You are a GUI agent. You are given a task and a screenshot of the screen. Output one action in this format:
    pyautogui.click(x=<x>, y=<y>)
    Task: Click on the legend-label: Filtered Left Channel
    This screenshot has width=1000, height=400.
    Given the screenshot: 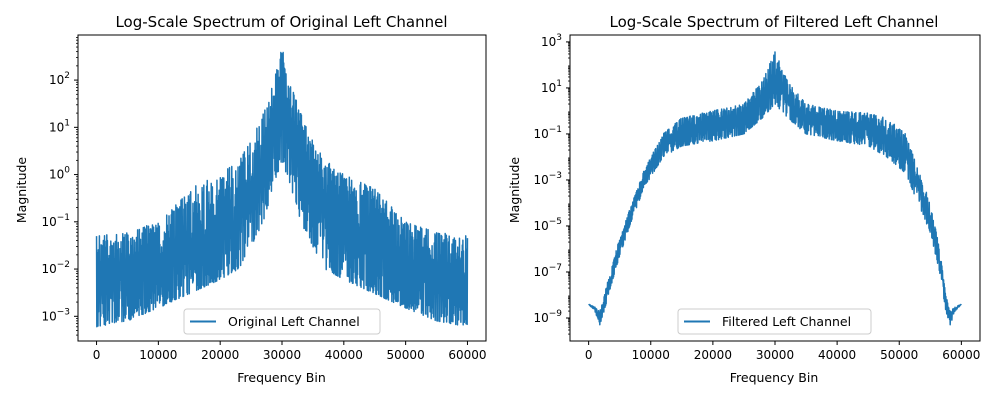 What is the action you would take?
    pyautogui.click(x=786, y=321)
    